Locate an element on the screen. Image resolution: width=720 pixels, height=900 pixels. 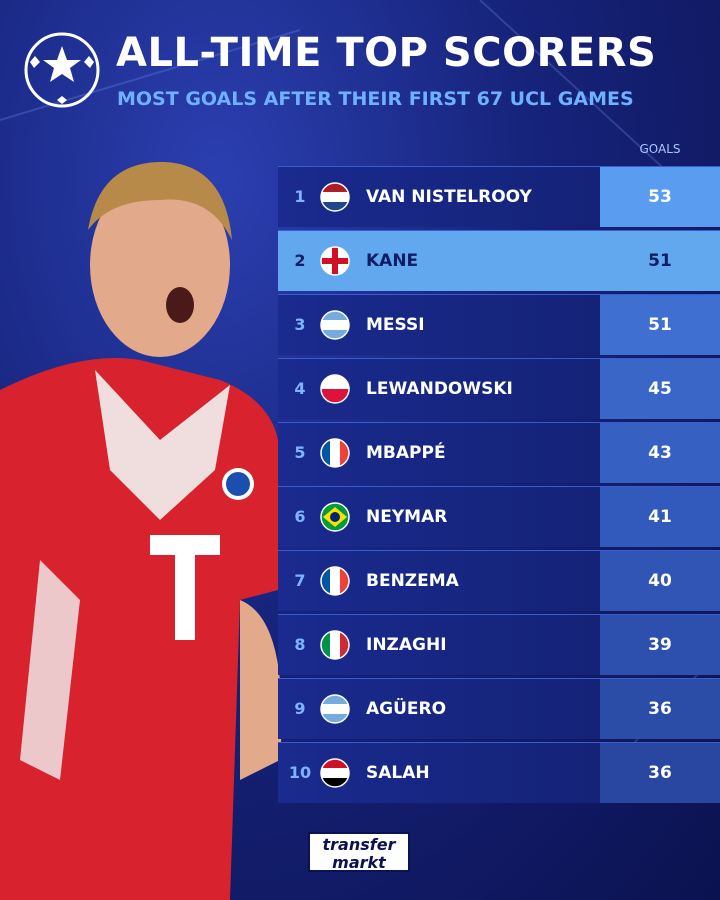
goals: 45 is located at coordinates (660, 389).